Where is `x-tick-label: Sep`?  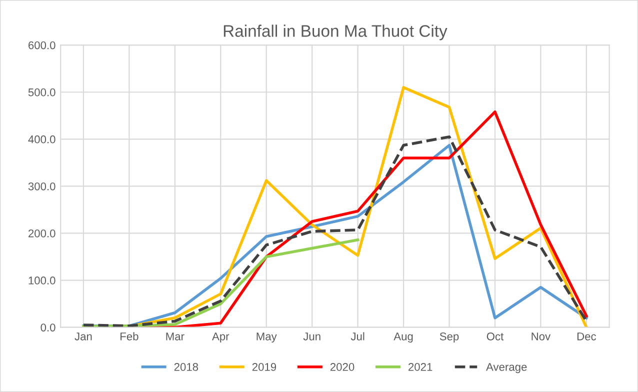
x-tick-label: Sep is located at coordinates (449, 337).